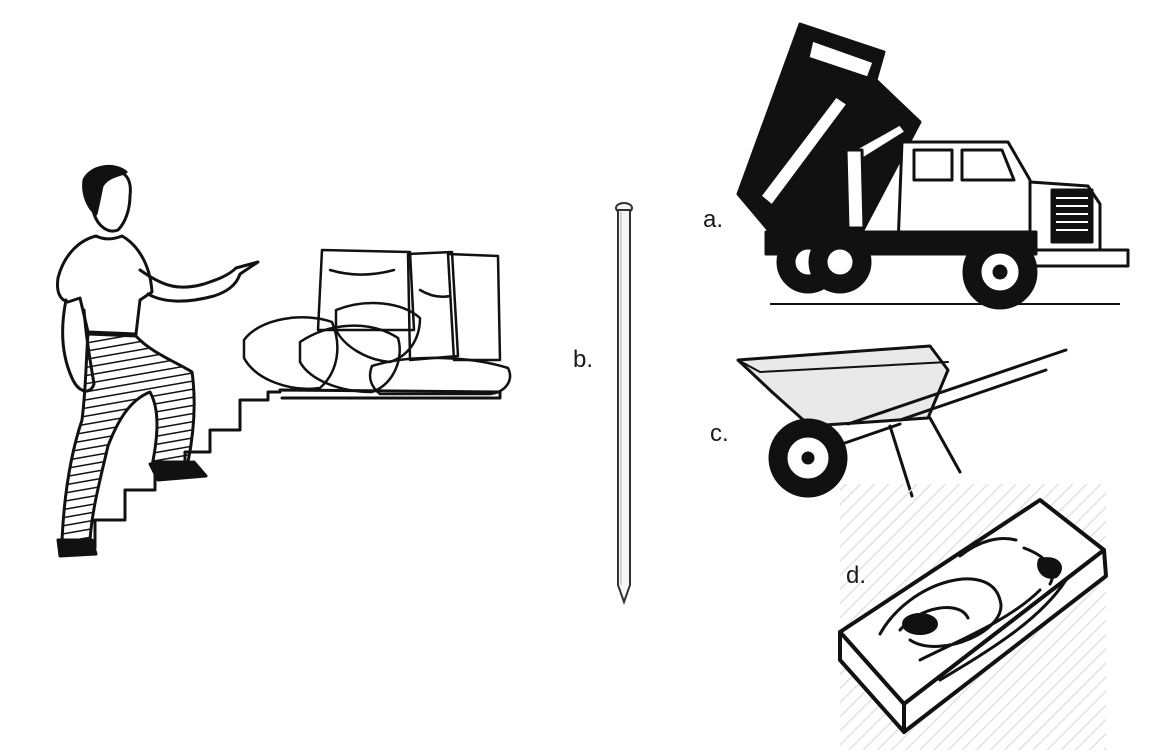  What do you see at coordinates (199, 281) in the screenshot?
I see `pointing-arm` at bounding box center [199, 281].